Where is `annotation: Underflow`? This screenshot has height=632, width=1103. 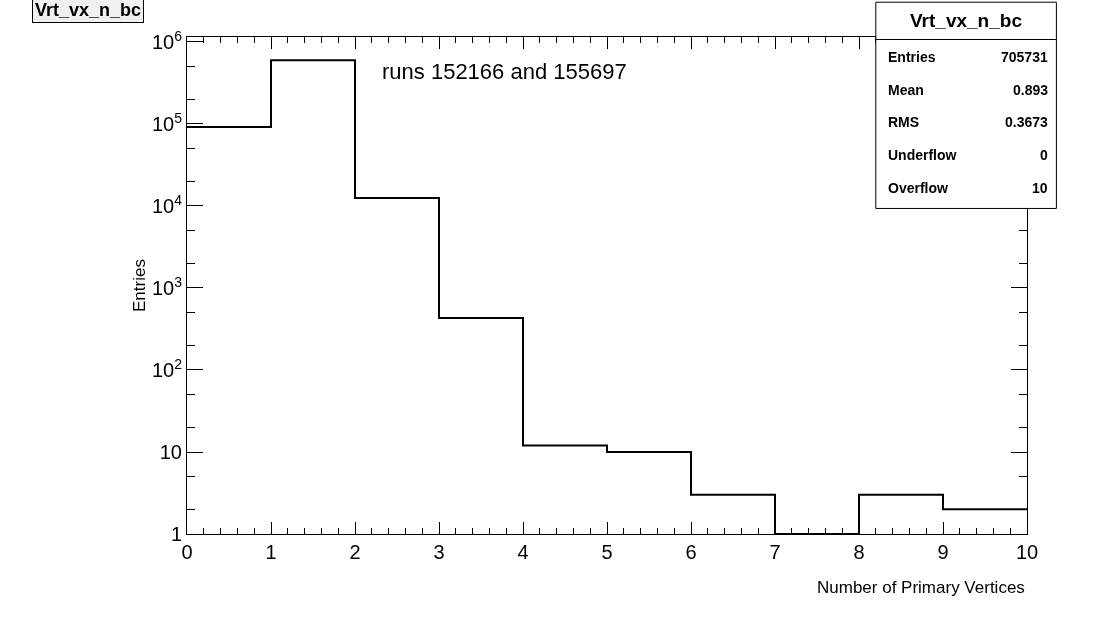
annotation: Underflow is located at coordinates (922, 155).